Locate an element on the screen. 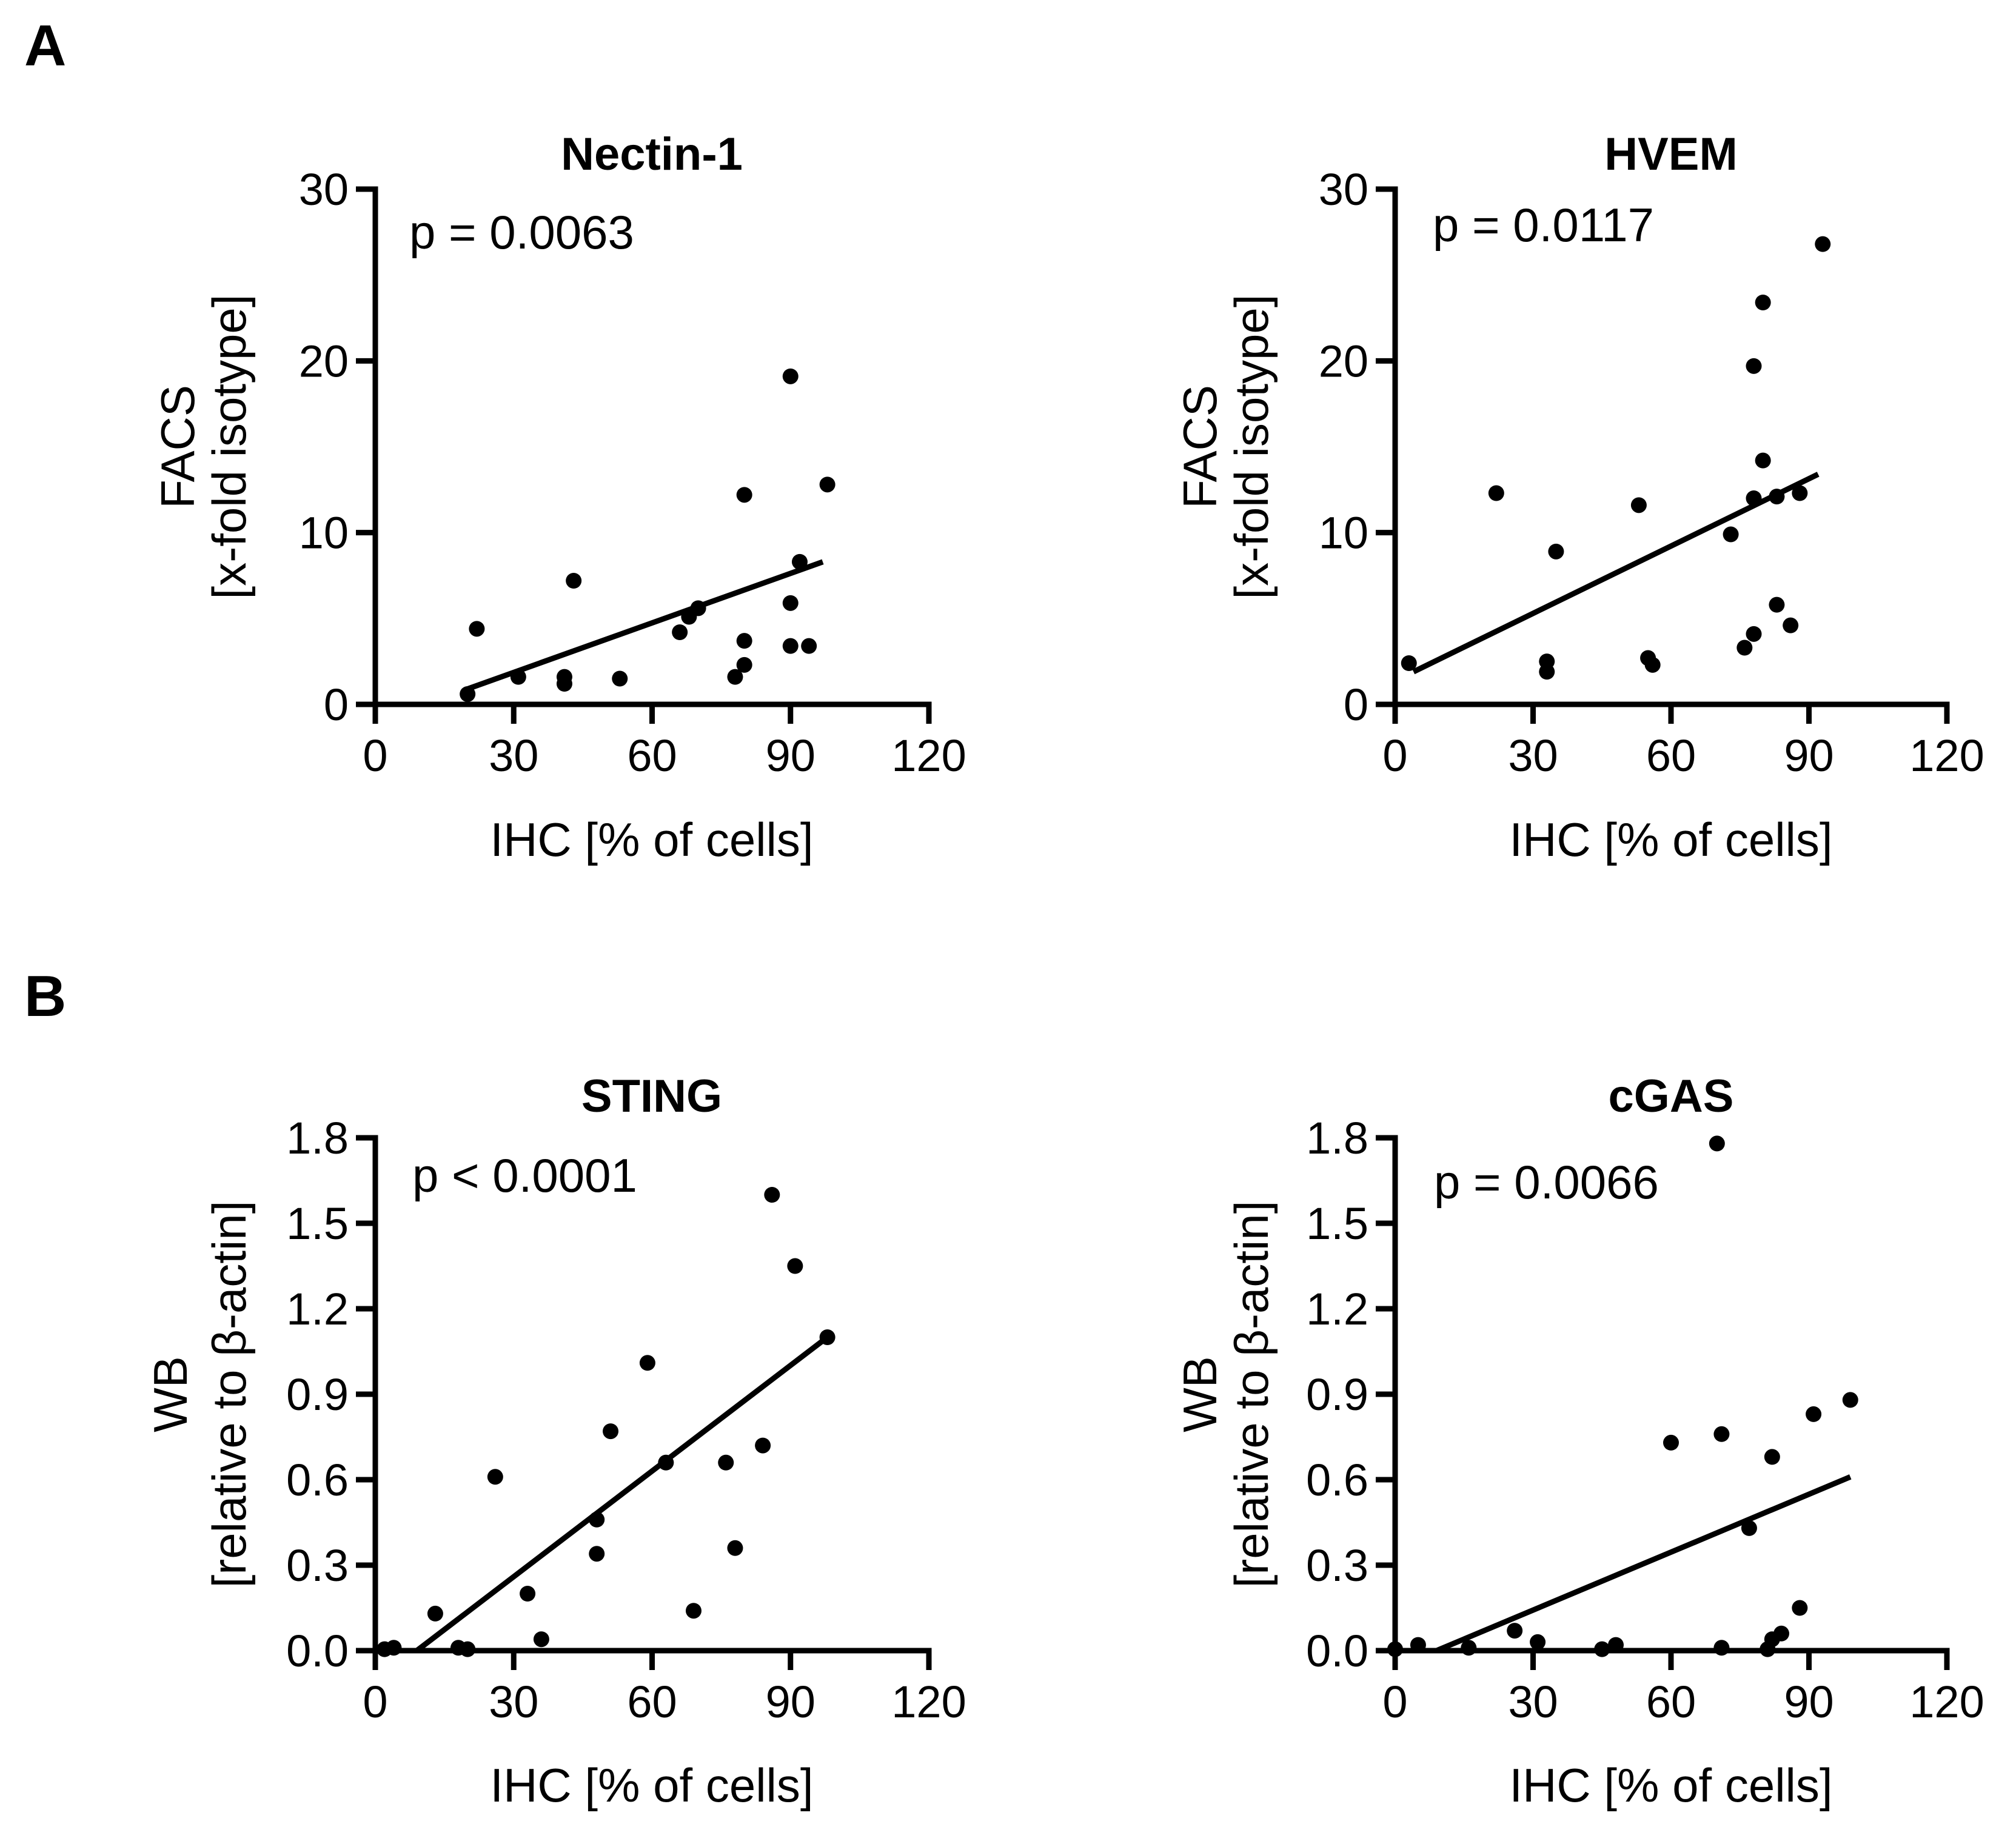 This screenshot has width=2016, height=1824. y-tick-label: 0 is located at coordinates (337, 705).